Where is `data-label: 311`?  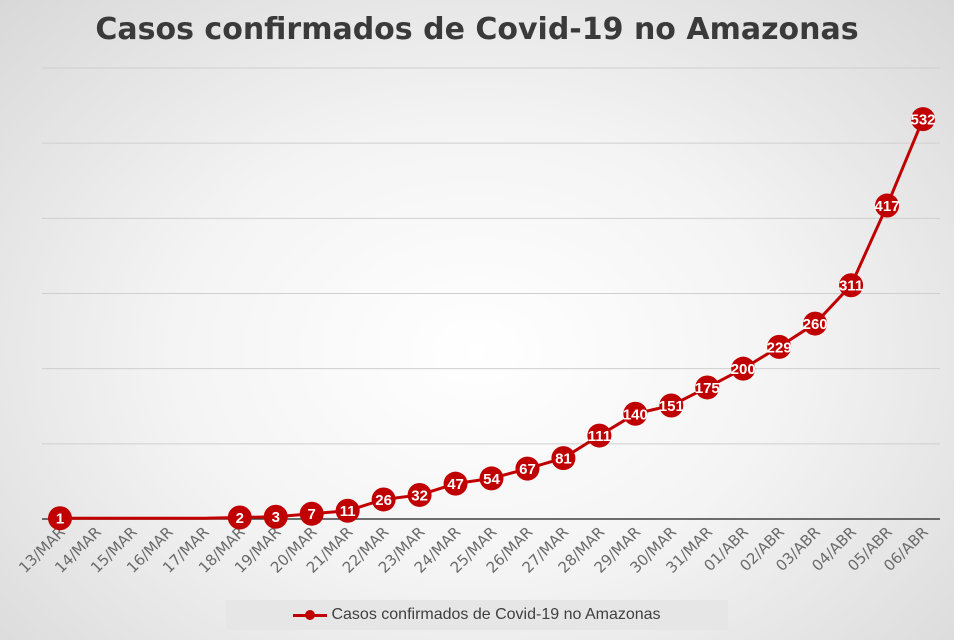
data-label: 311 is located at coordinates (851, 286).